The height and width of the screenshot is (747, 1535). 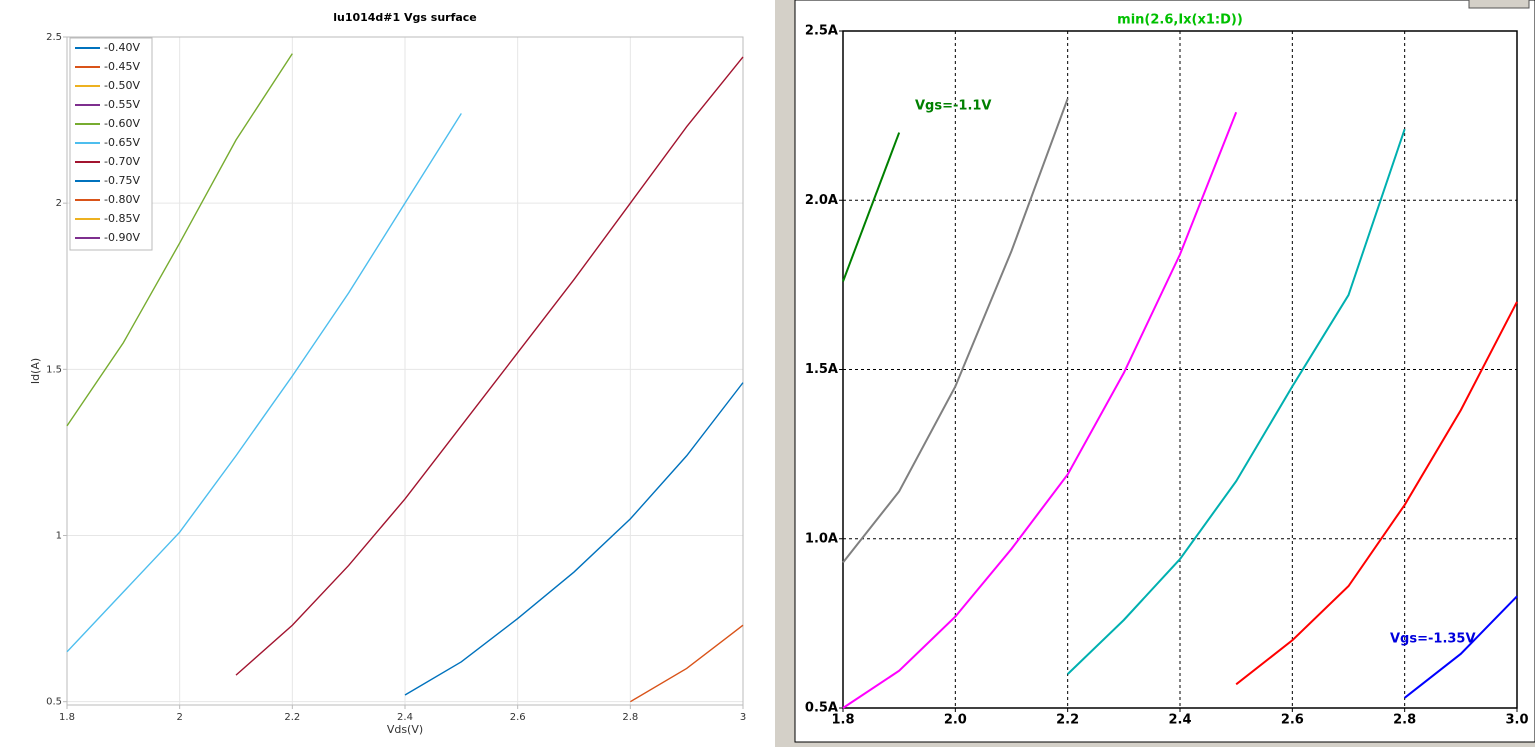 I want to click on legend-label: -0.50V, so click(x=122, y=85).